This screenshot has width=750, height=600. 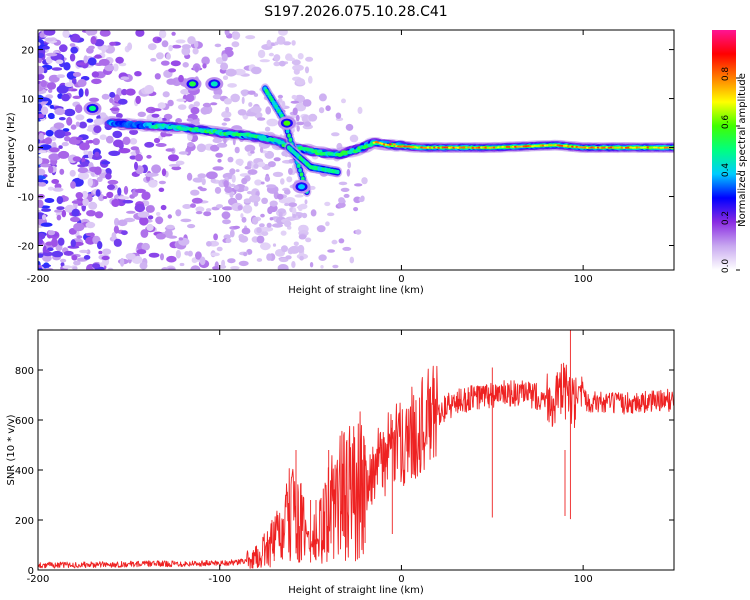 What do you see at coordinates (214, 84) in the screenshot?
I see `spectral-blob` at bounding box center [214, 84].